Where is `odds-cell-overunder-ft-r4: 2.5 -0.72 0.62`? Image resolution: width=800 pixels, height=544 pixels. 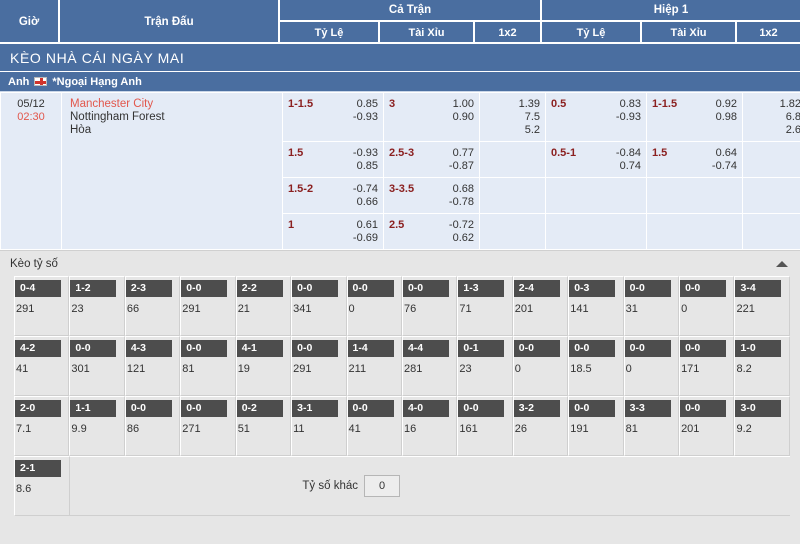
odds-cell-overunder-ft-r4: 2.5 -0.72 0.62 is located at coordinates (432, 232).